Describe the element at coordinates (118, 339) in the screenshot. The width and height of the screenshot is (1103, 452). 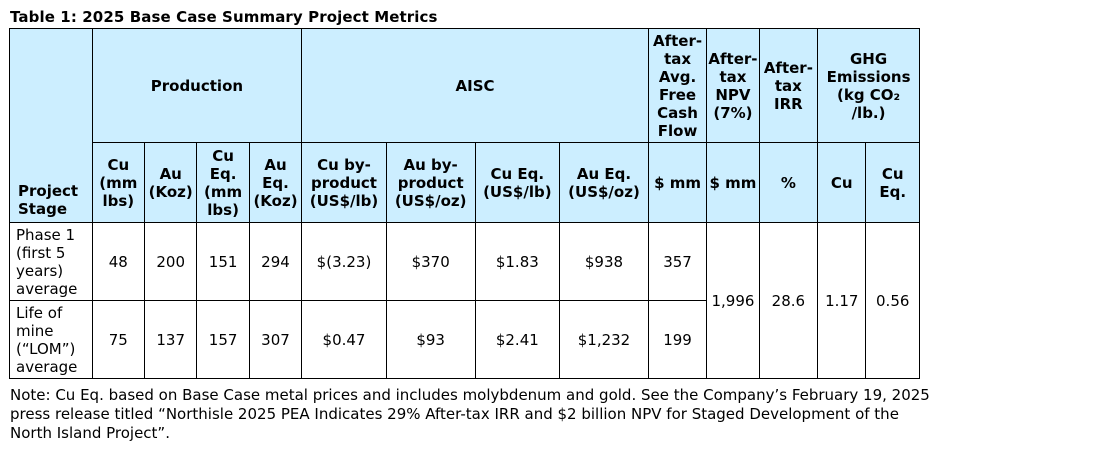
I see `cu-mmlbs-cell: 75` at that location.